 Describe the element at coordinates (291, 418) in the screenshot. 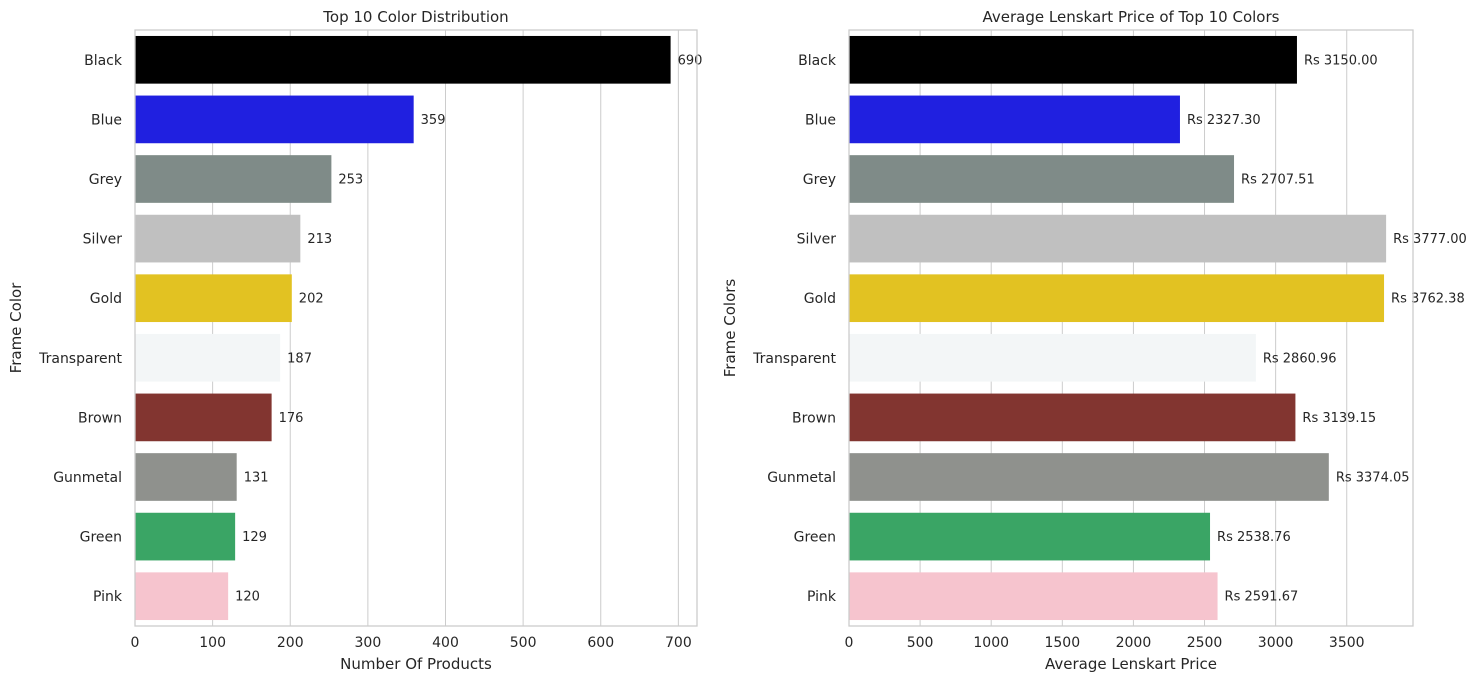

I see `data-label: 176` at that location.